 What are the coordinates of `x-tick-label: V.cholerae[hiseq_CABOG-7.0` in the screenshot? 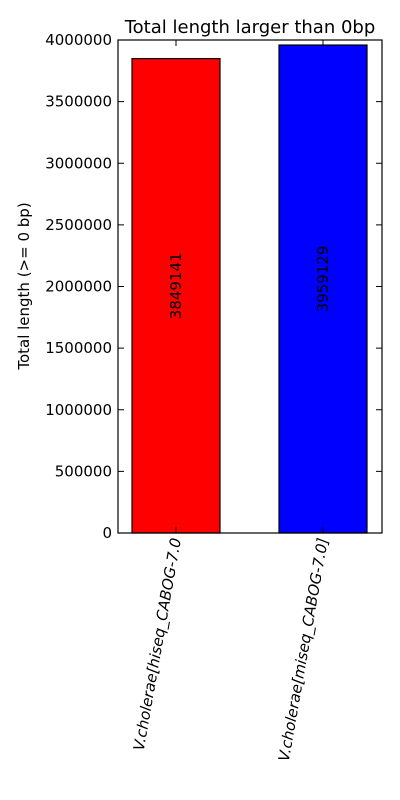 It's located at (158, 645).